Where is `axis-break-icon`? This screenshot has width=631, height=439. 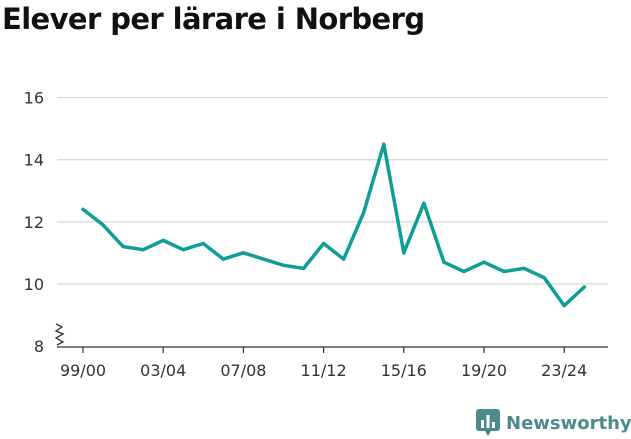 axis-break-icon is located at coordinates (59, 334).